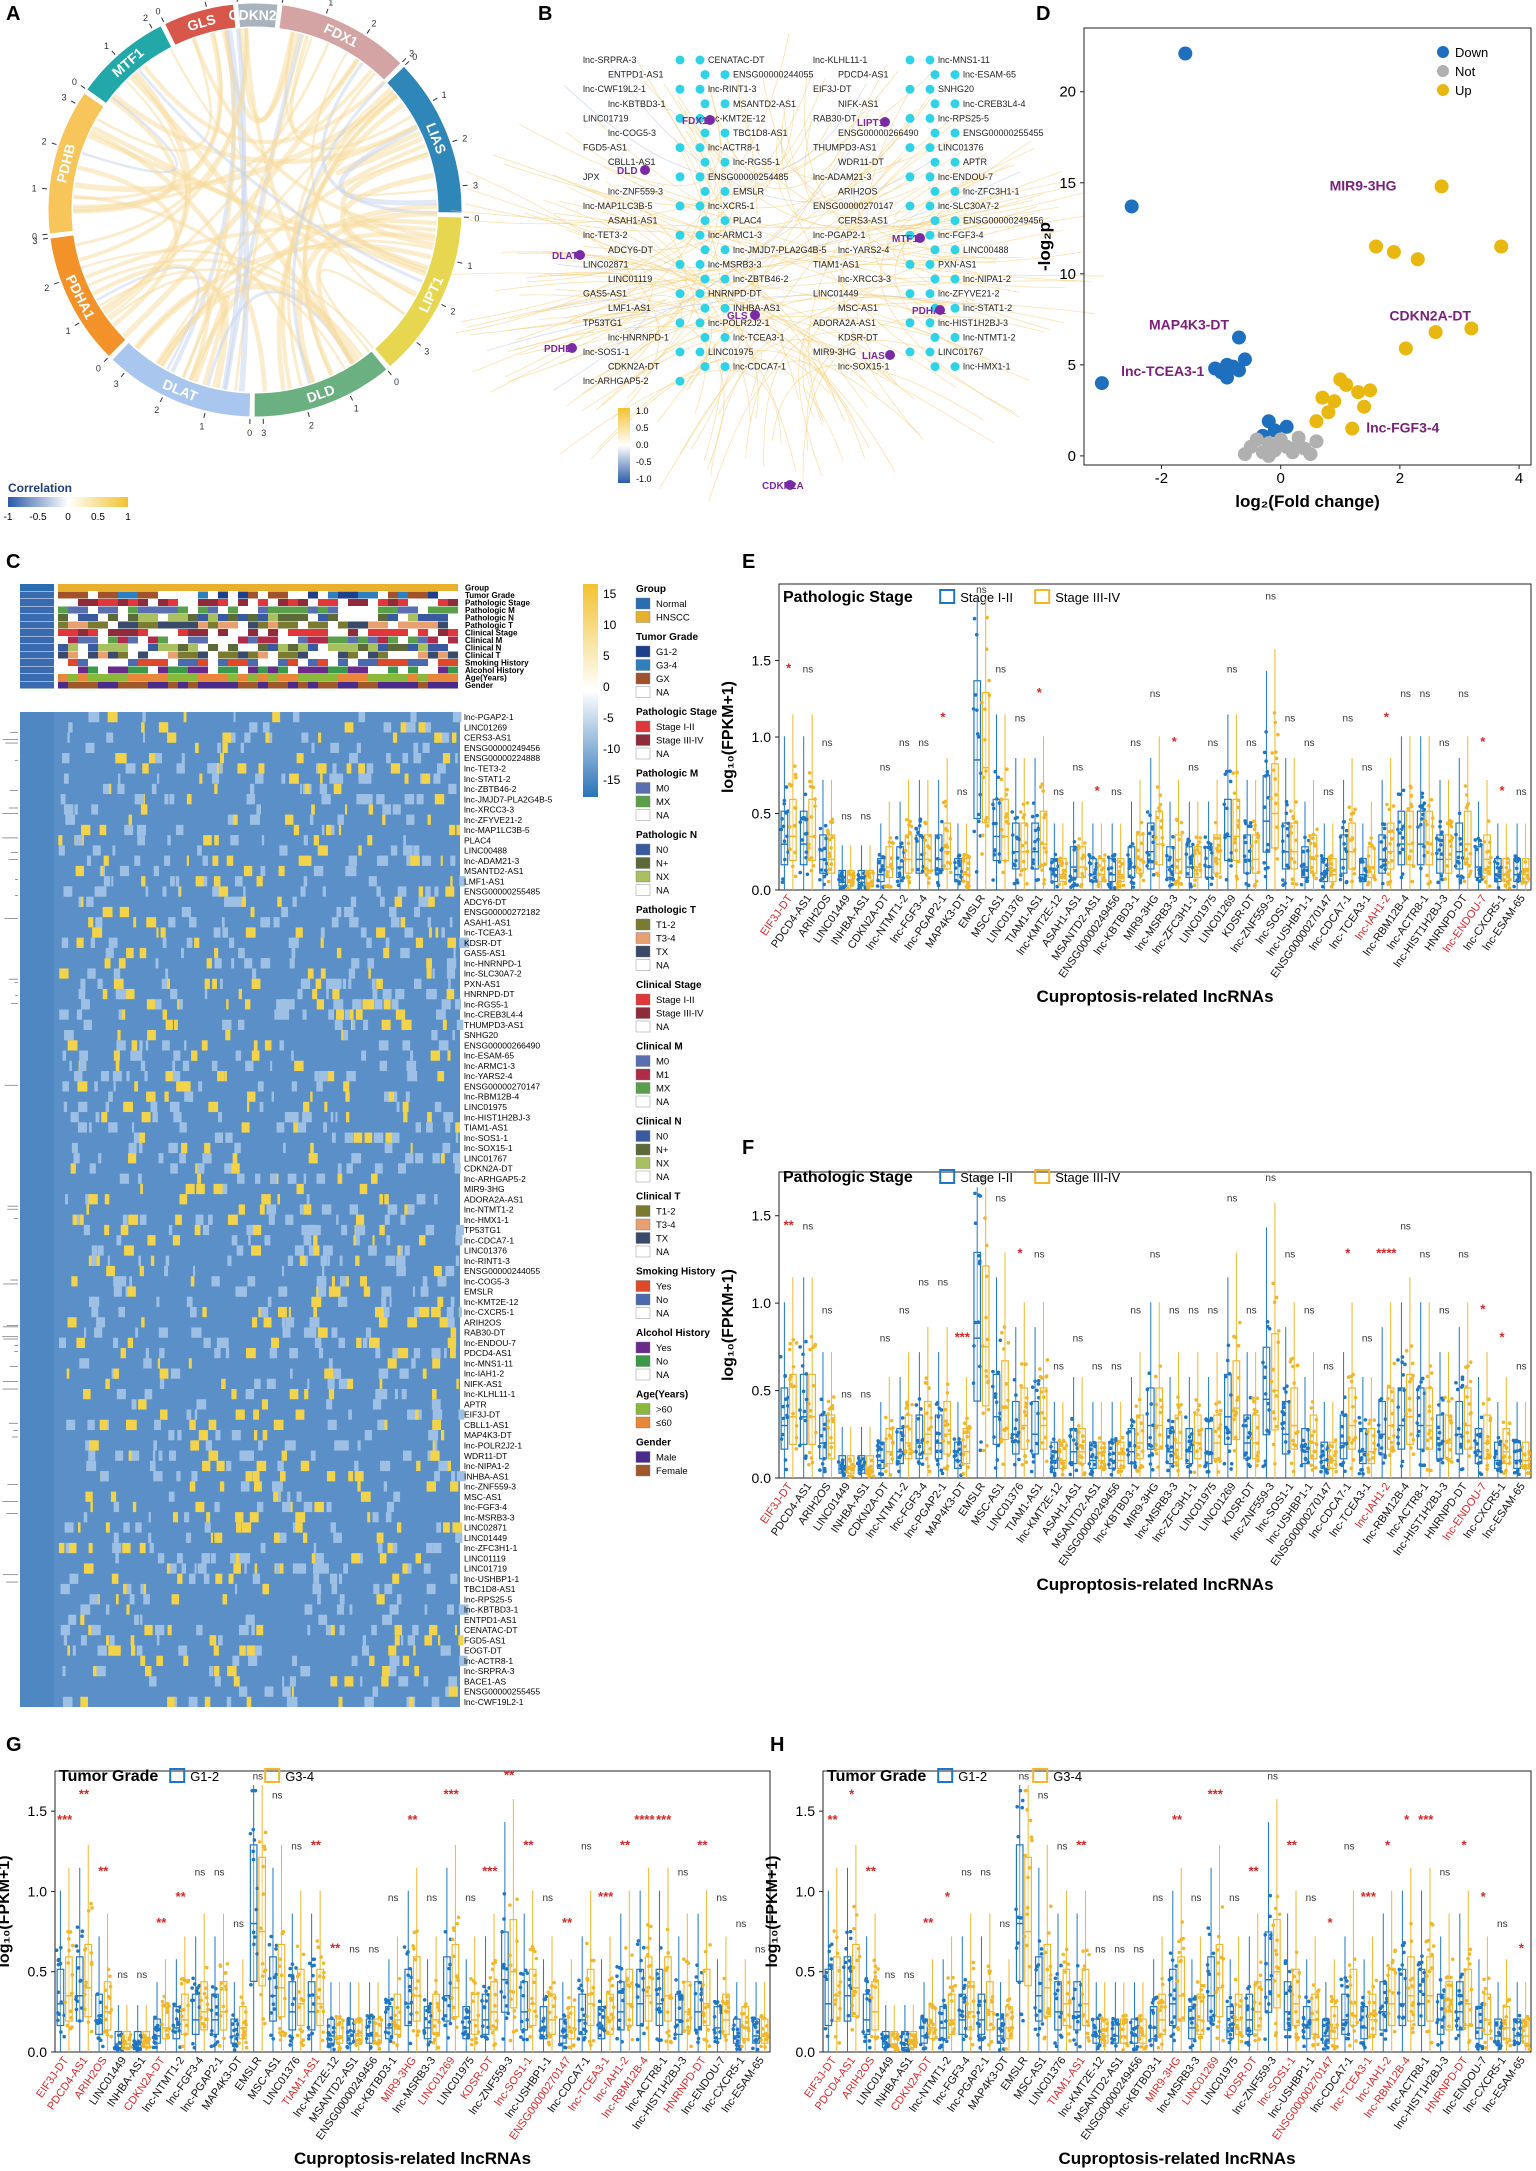  Describe the element at coordinates (492, 861) in the screenshot. I see `heatmap-row-label: lnc-ADAM21-3` at that location.